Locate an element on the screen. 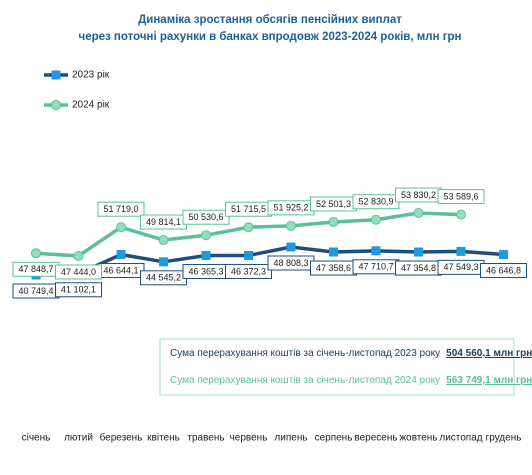  value-label: 50 530,6 is located at coordinates (205, 217).